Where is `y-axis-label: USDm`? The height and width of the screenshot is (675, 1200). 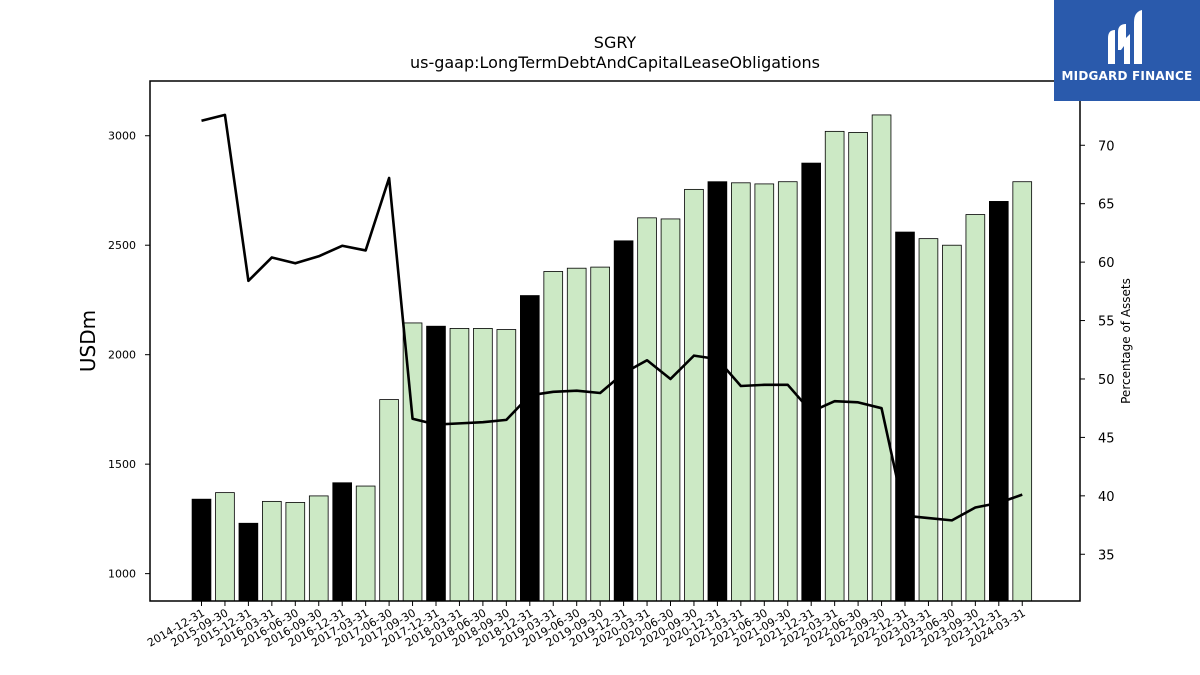 y-axis-label: USDm is located at coordinates (88, 341).